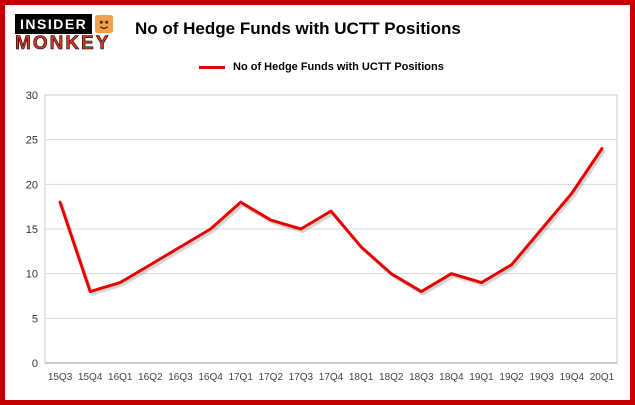 The width and height of the screenshot is (635, 405). Describe the element at coordinates (54, 24) in the screenshot. I see `logo-insider-text: INSIDER` at that location.